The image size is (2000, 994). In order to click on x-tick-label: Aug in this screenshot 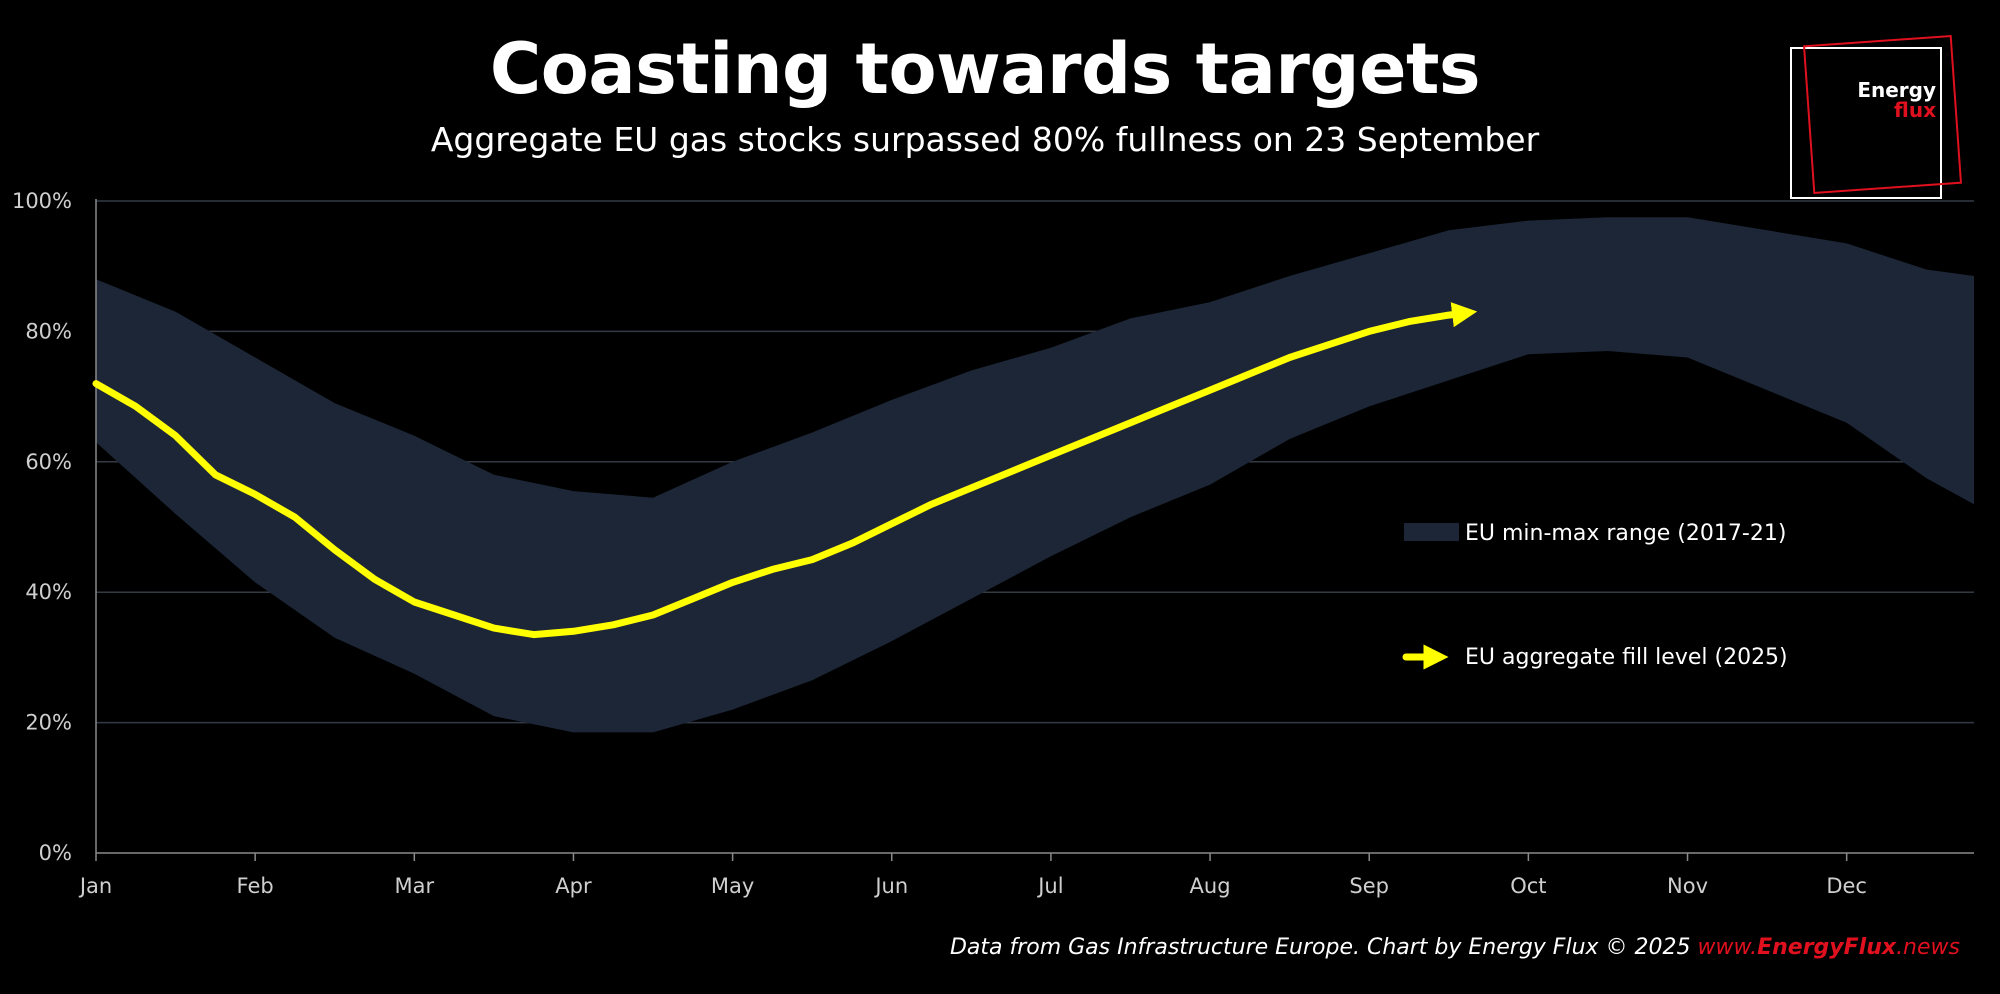, I will do `click(1210, 886)`.